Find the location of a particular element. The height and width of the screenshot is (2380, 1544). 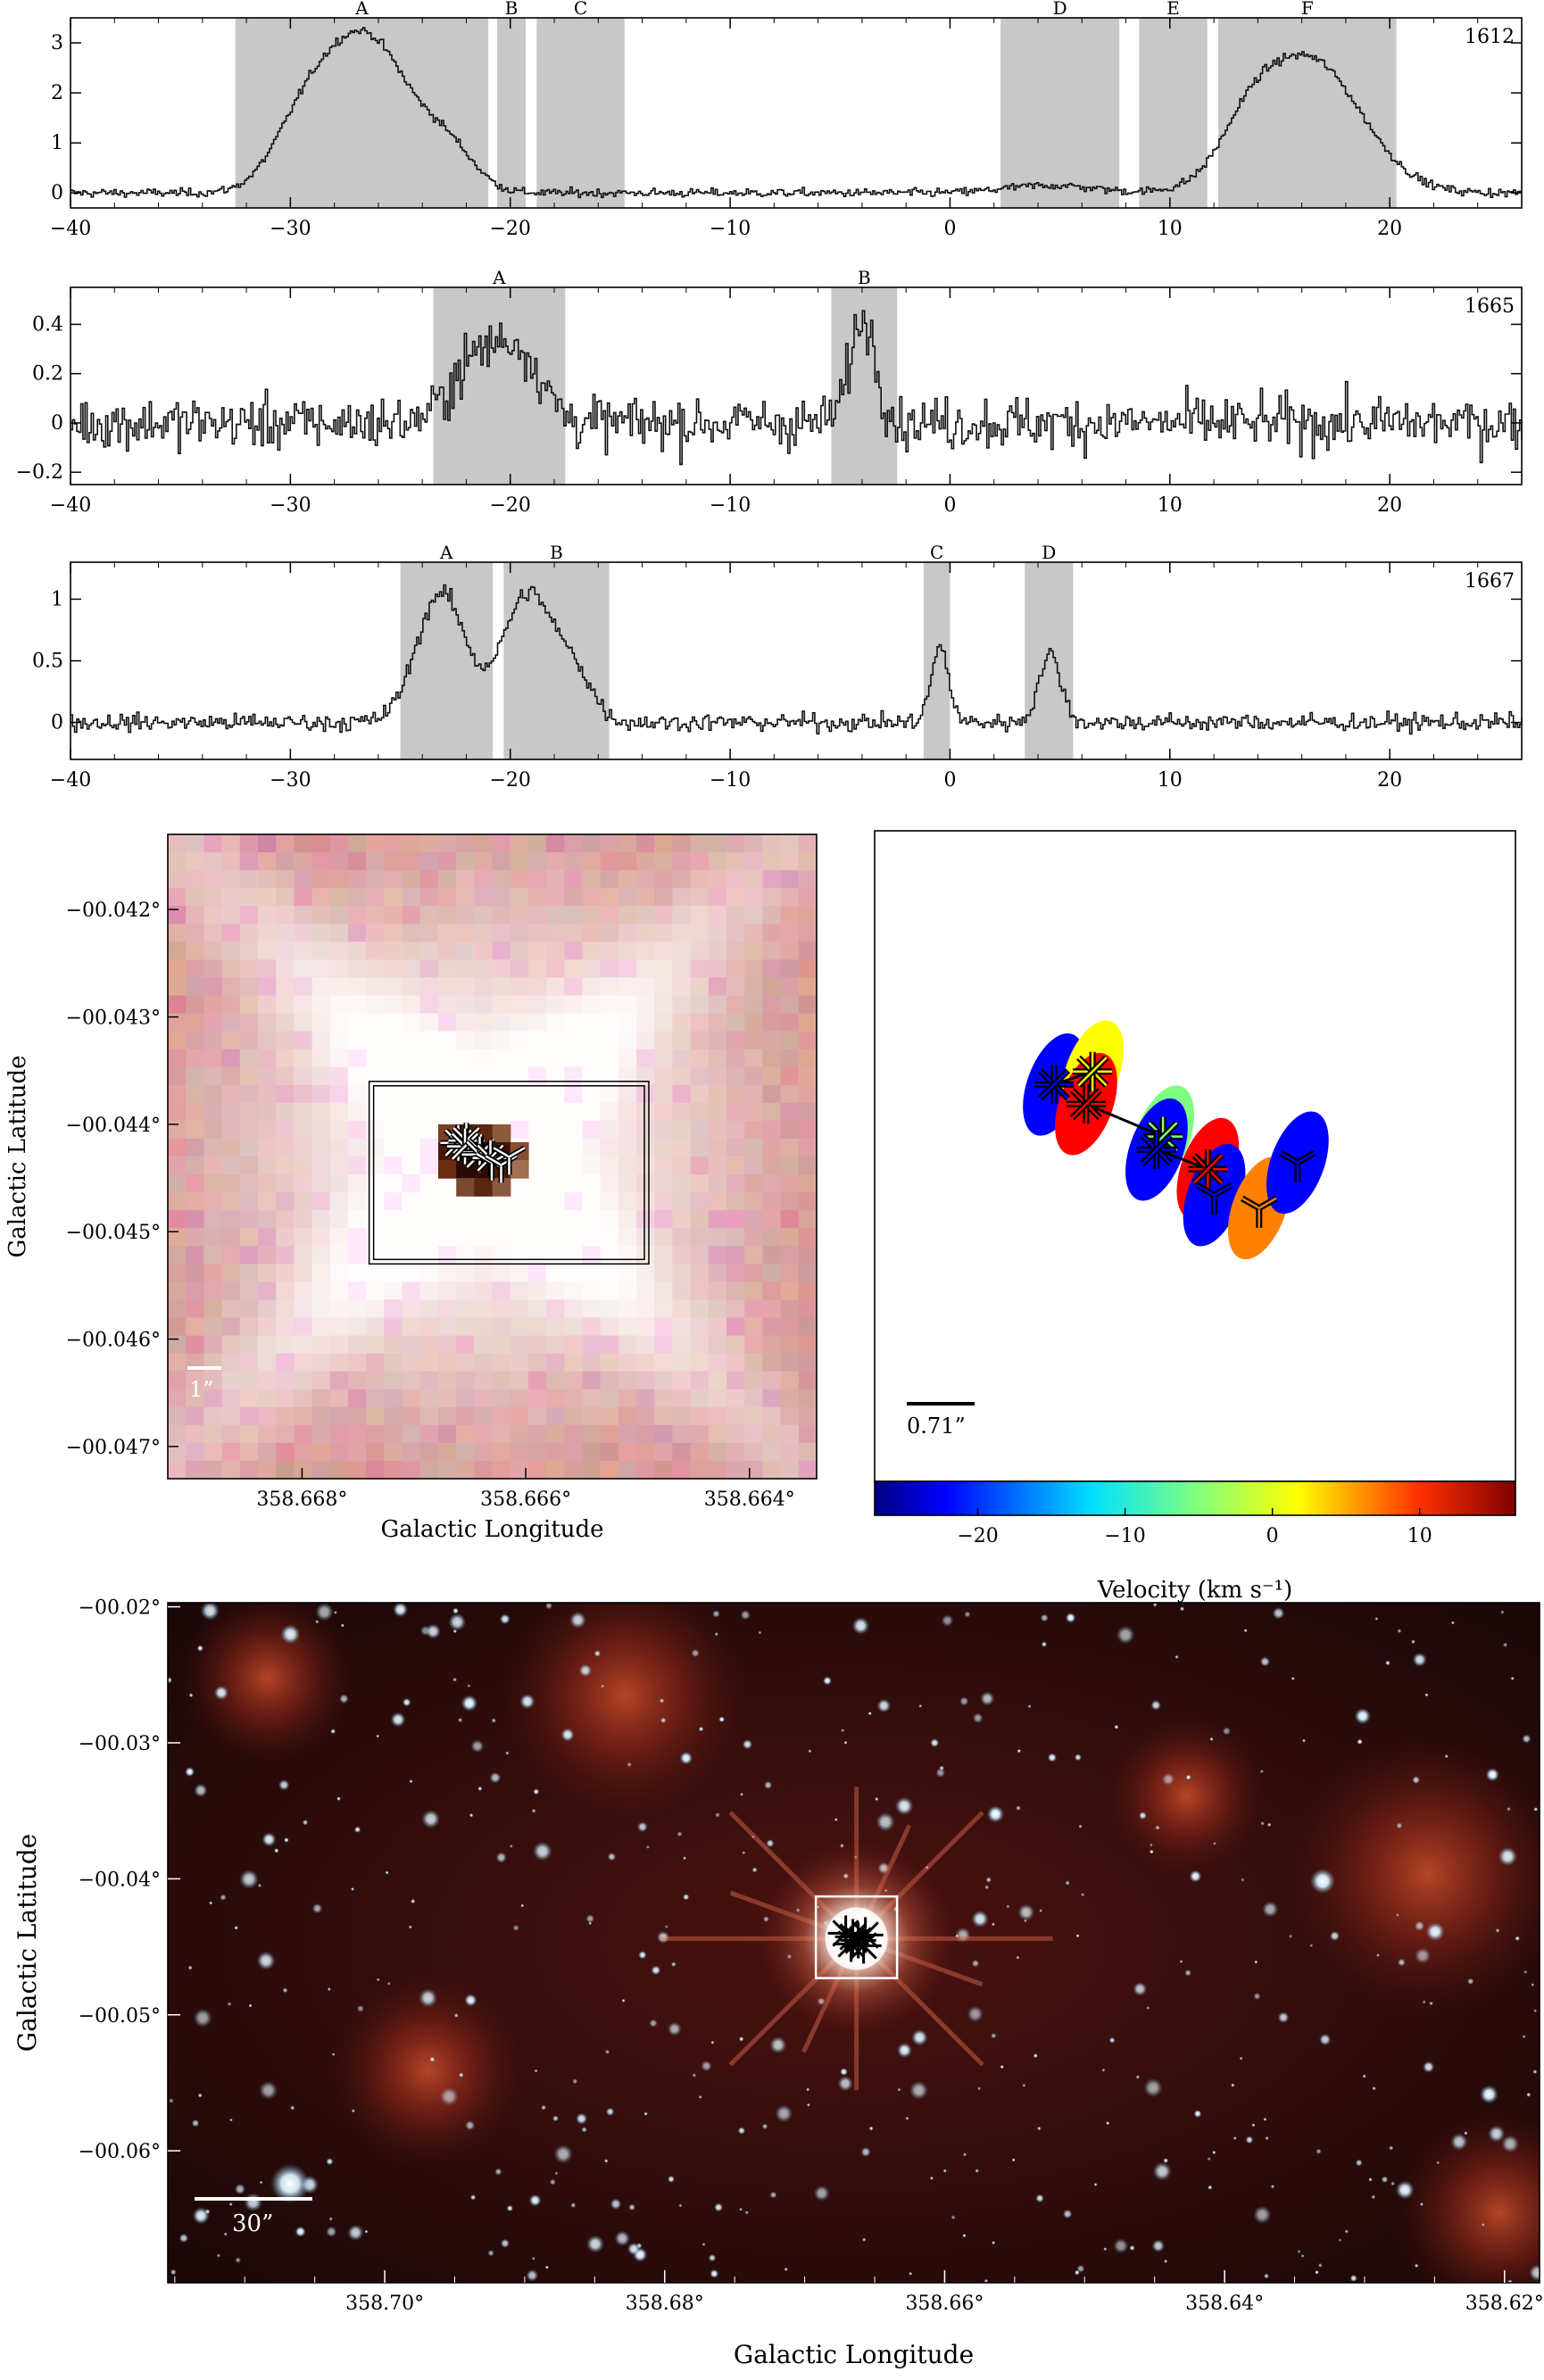

y-tick-label: −00.06° is located at coordinates (120, 2152).